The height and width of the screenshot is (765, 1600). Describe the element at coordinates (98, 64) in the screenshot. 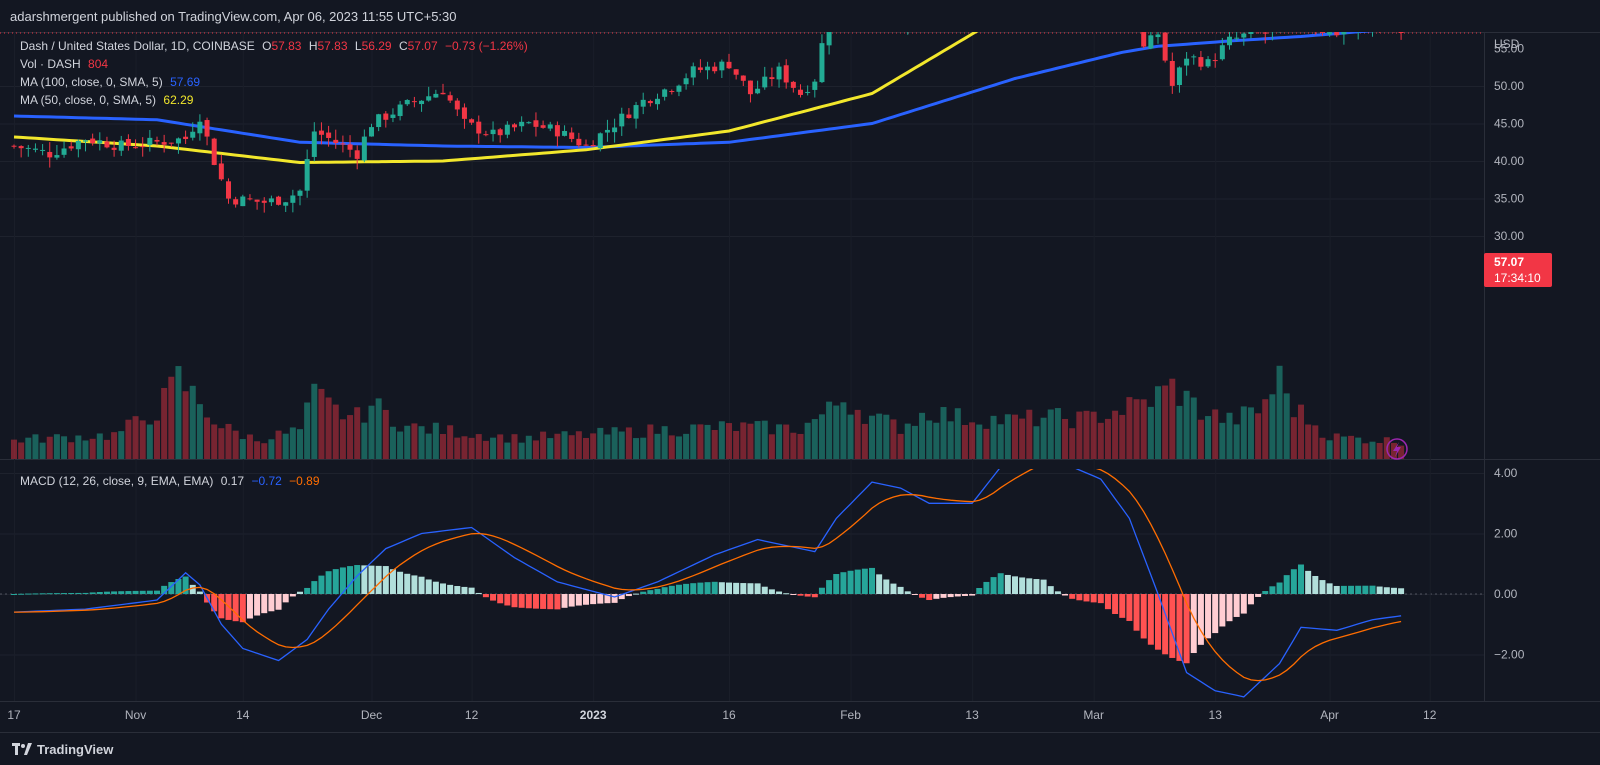

I see `volume-value: 804` at that location.